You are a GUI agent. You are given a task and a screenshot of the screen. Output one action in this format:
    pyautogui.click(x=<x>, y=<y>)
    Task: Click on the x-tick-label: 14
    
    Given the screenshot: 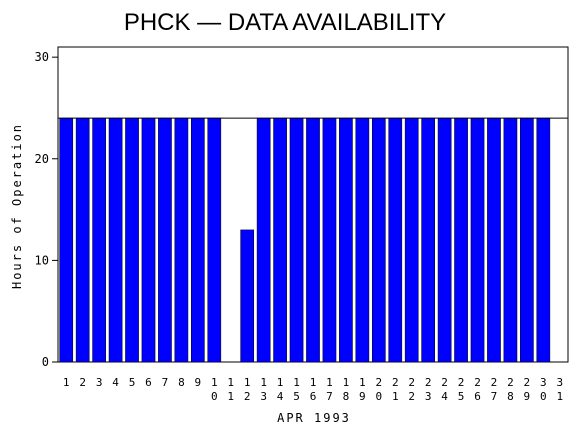 What is the action you would take?
    pyautogui.click(x=280, y=390)
    